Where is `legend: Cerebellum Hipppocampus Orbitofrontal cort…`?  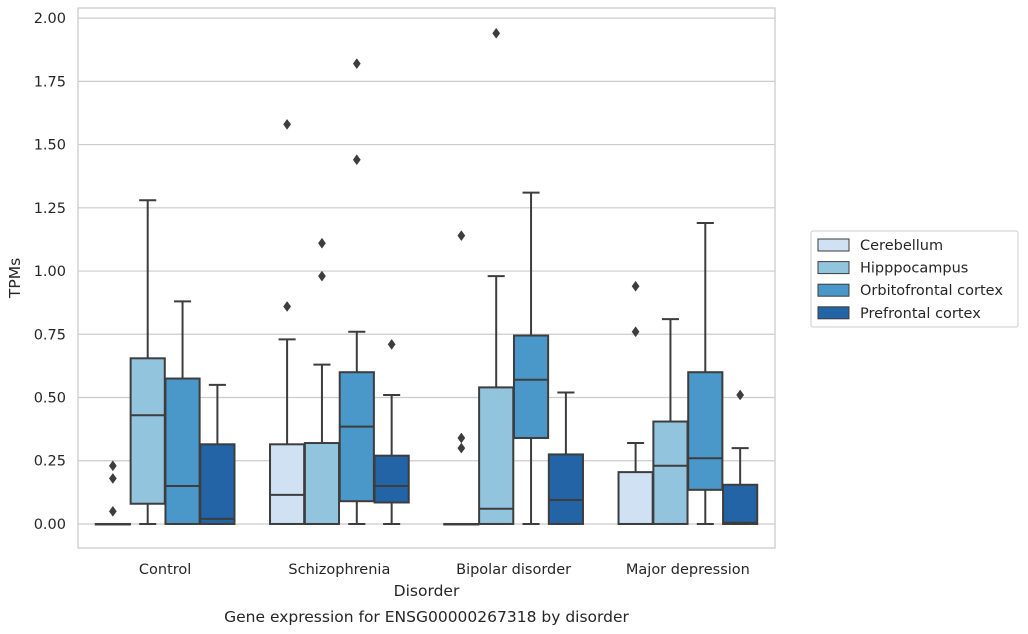 legend: Cerebellum Hipppocampus Orbitofrontal cort… is located at coordinates (914, 279).